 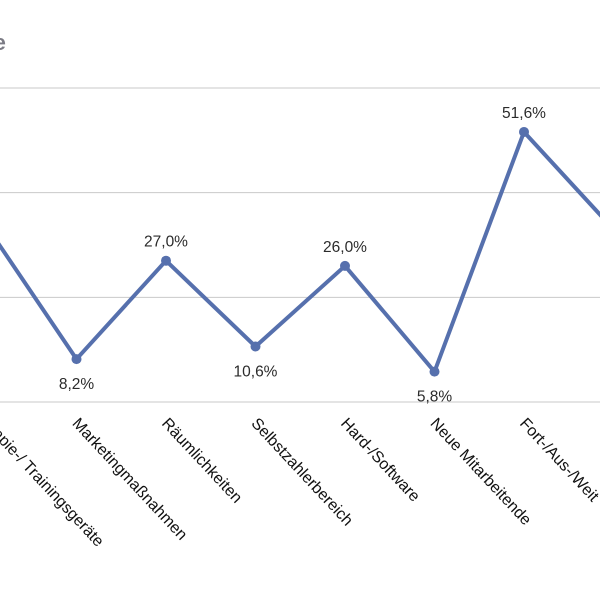 I want to click on data-label: 26,0%, so click(x=345, y=247).